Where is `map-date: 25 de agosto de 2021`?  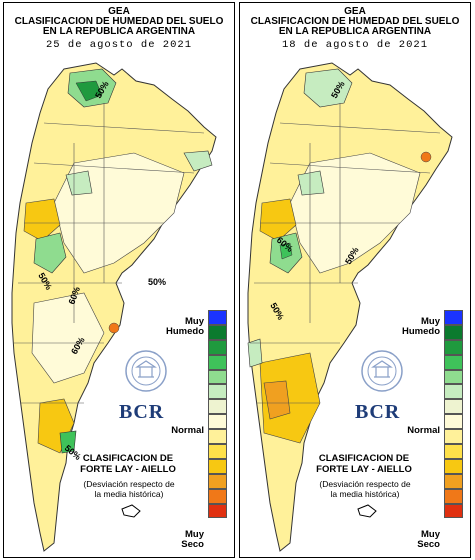 map-date: 25 de agosto de 2021 is located at coordinates (119, 45).